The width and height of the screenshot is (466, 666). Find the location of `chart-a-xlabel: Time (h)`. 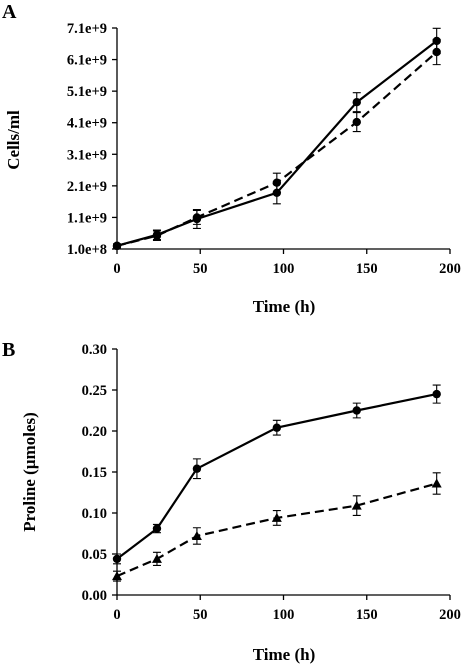

chart-a-xlabel: Time (h) is located at coordinates (284, 306).